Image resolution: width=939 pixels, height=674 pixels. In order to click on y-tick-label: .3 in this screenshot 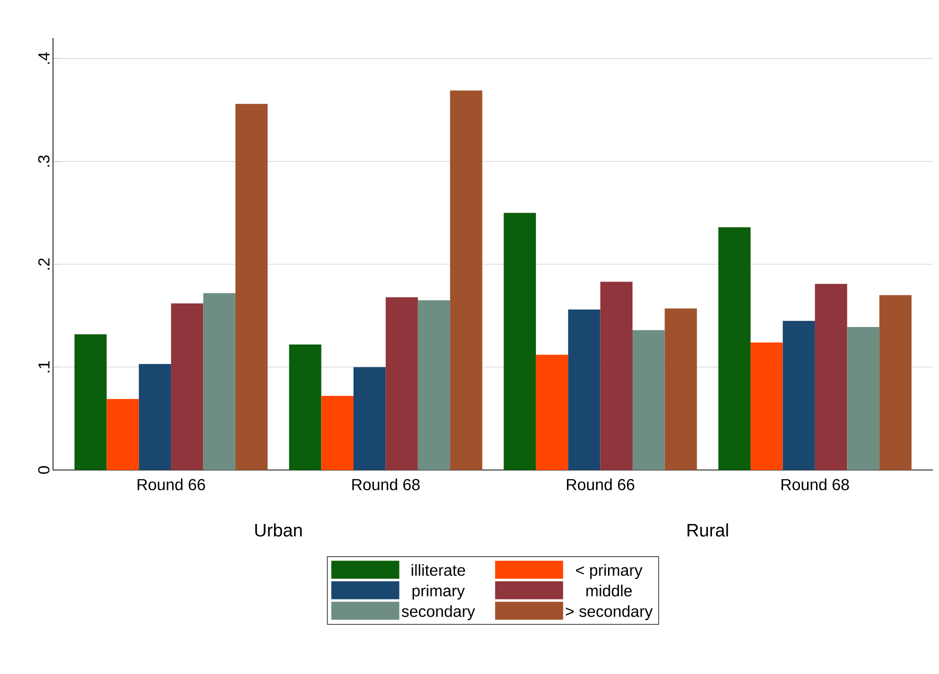, I will do `click(44, 161)`.